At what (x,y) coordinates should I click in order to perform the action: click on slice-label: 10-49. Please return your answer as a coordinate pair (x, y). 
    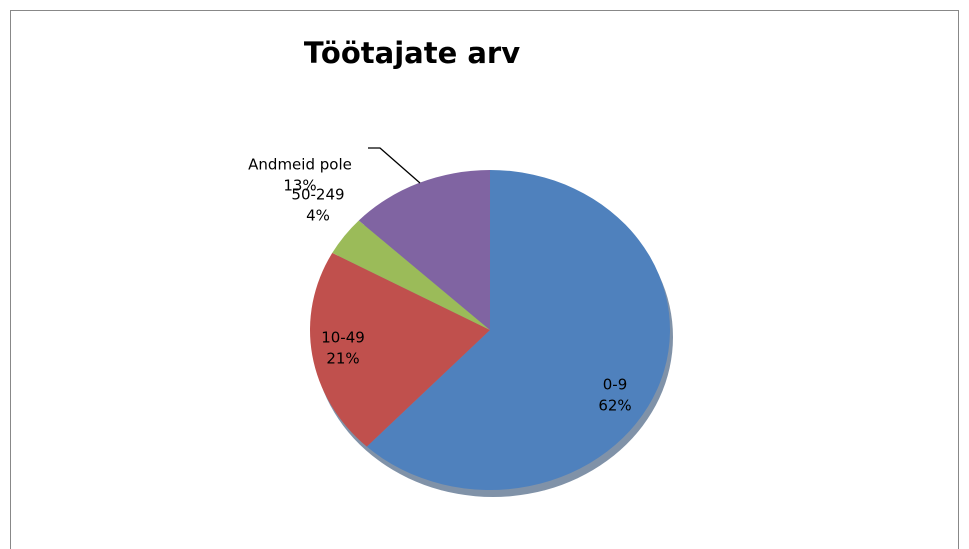
    Looking at the image, I should click on (343, 338).